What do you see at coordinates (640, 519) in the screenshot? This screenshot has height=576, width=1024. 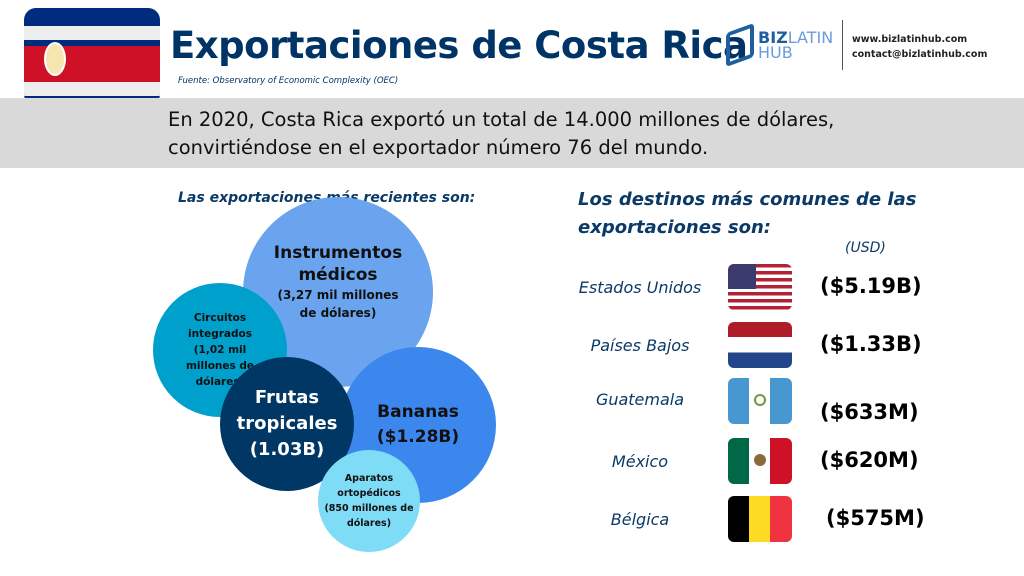 I see `country-name: Bélgica` at bounding box center [640, 519].